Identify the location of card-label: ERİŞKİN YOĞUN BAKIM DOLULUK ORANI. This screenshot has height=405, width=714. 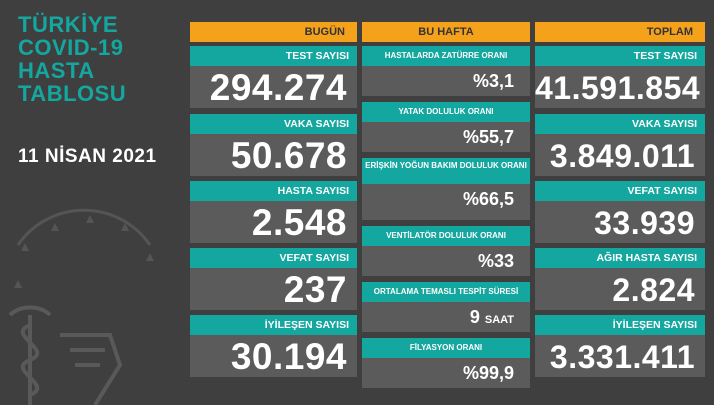
(446, 171).